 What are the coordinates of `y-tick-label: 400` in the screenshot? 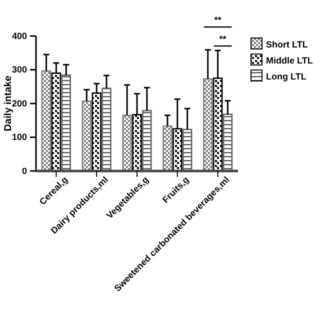 It's located at (19, 35).